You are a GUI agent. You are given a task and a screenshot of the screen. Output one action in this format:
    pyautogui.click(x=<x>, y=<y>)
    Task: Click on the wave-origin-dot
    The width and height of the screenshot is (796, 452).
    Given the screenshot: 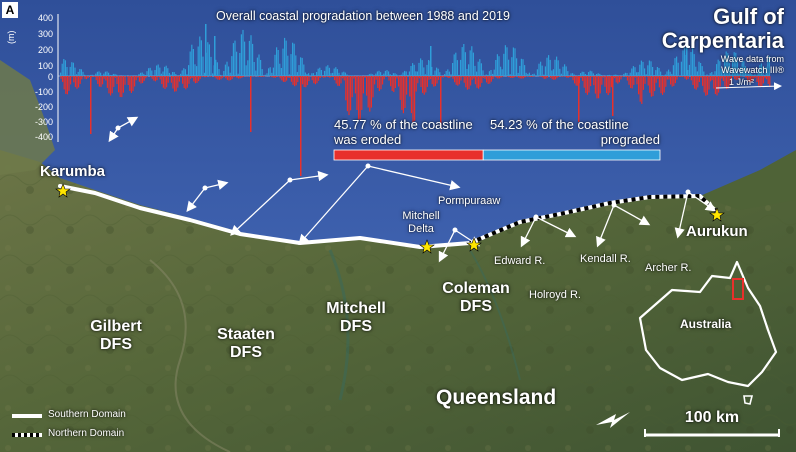 What is the action you would take?
    pyautogui.click(x=536, y=217)
    